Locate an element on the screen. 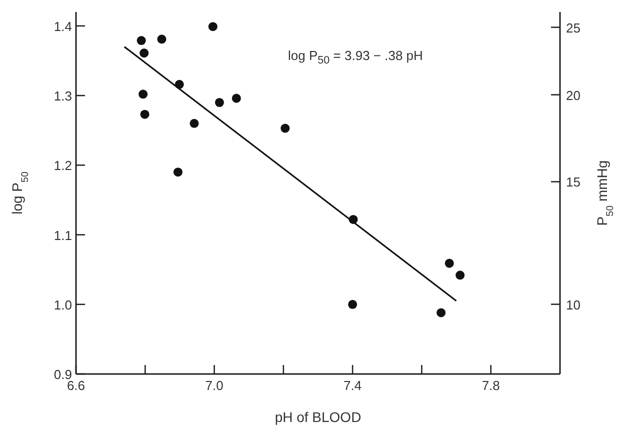 The image size is (620, 427). y2-tick-label: 15 is located at coordinates (573, 182).